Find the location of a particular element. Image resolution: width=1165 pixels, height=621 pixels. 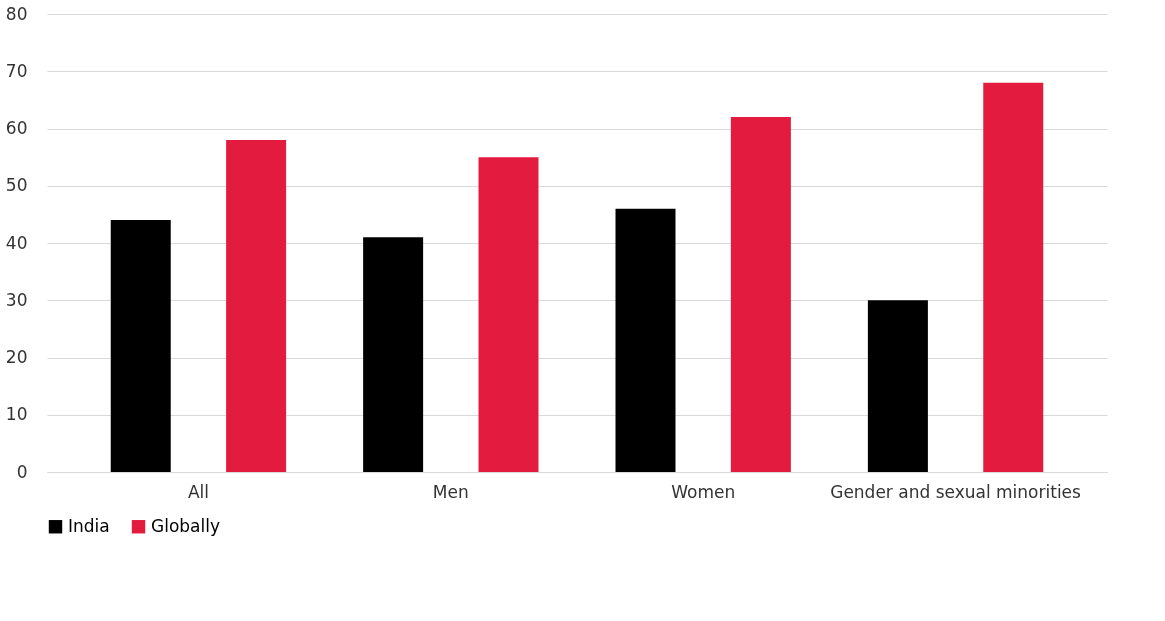

y-tick-label: 30 is located at coordinates (16, 299).